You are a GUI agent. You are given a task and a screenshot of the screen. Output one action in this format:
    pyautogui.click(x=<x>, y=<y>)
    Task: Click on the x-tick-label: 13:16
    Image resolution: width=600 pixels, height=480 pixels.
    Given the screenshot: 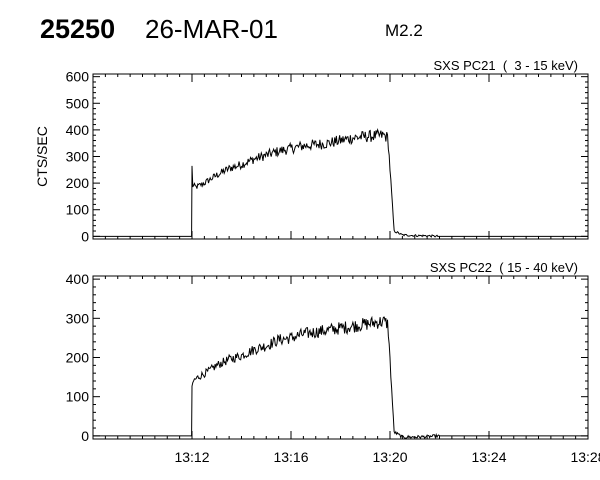 What is the action you would take?
    pyautogui.click(x=290, y=457)
    